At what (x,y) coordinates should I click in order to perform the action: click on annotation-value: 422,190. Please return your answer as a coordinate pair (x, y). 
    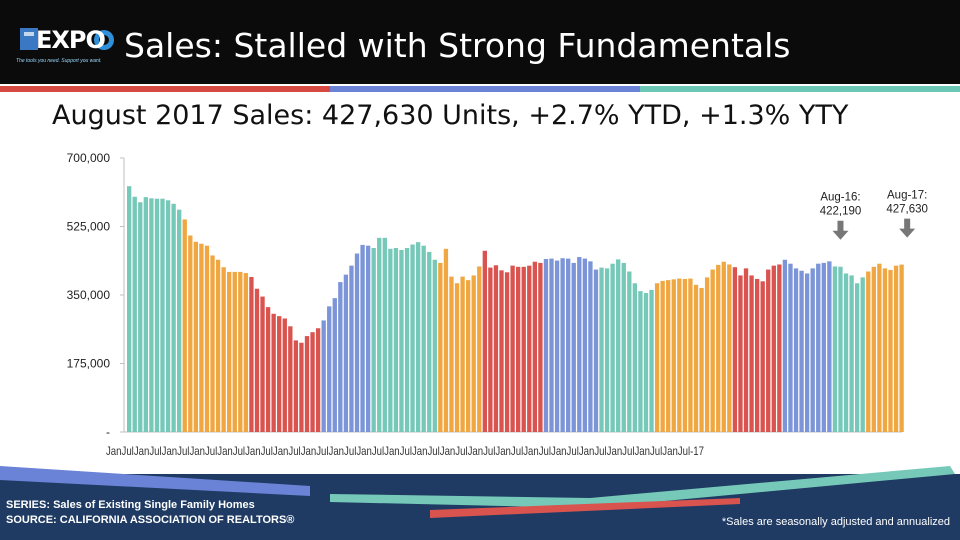
    Looking at the image, I should click on (841, 212).